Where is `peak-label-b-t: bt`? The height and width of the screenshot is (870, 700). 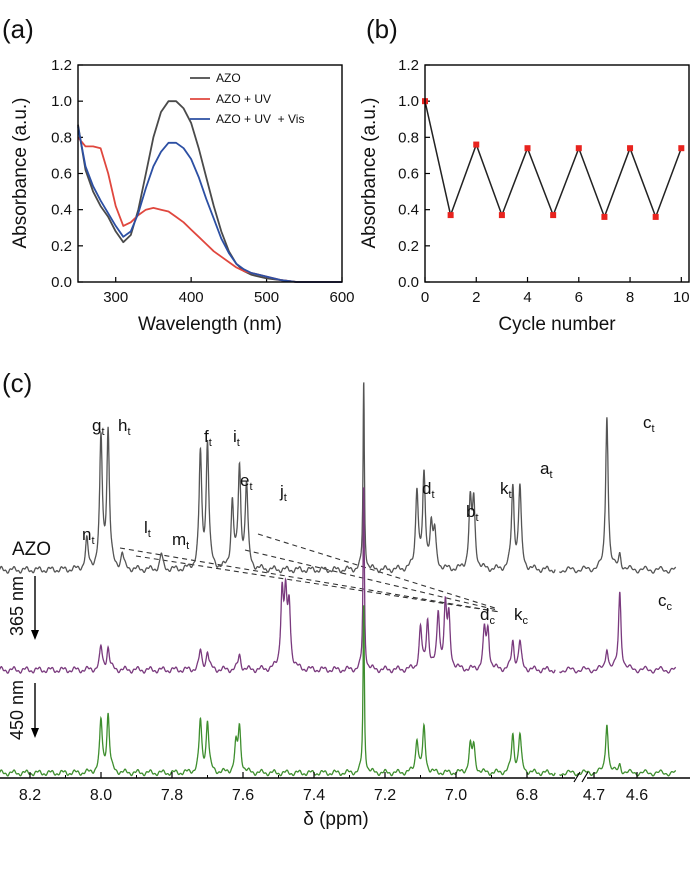
peak-label-b-t: bt is located at coordinates (472, 513).